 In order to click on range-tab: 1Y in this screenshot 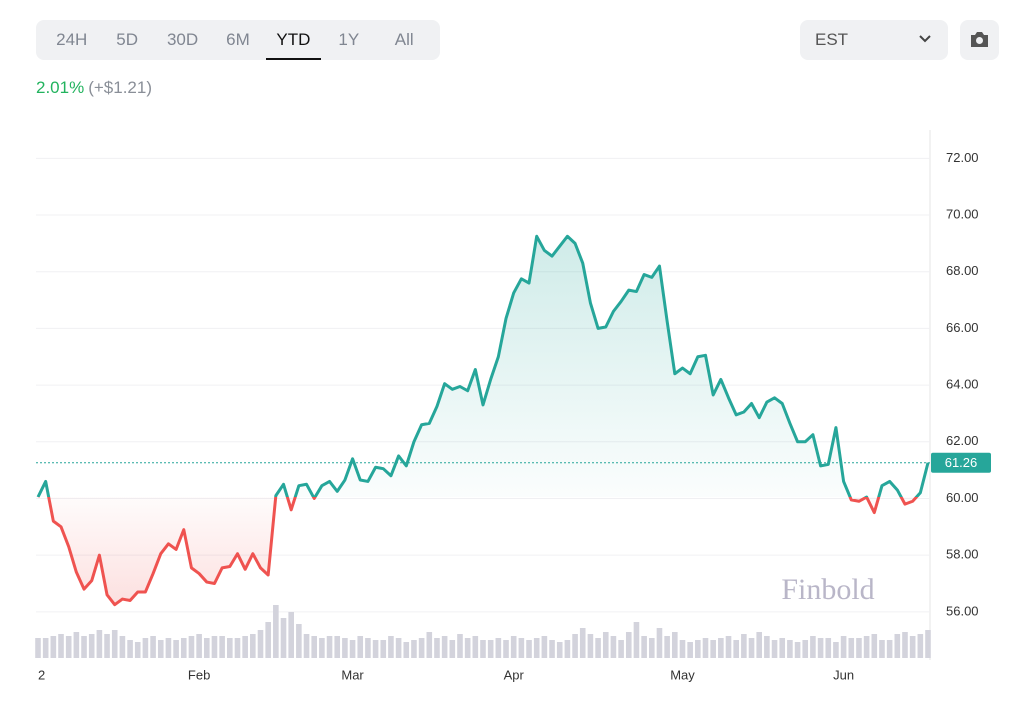, I will do `click(349, 39)`.